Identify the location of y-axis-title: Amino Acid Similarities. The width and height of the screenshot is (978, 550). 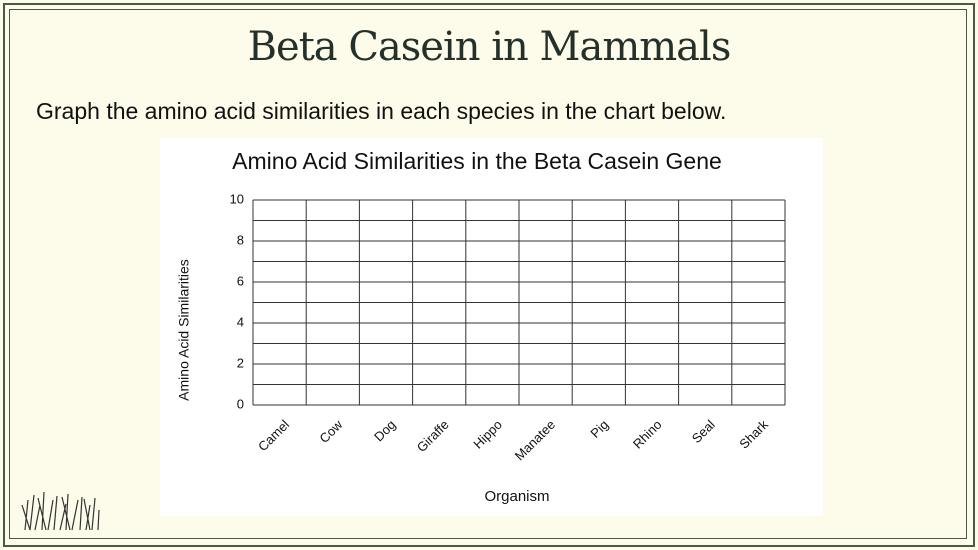
(184, 330).